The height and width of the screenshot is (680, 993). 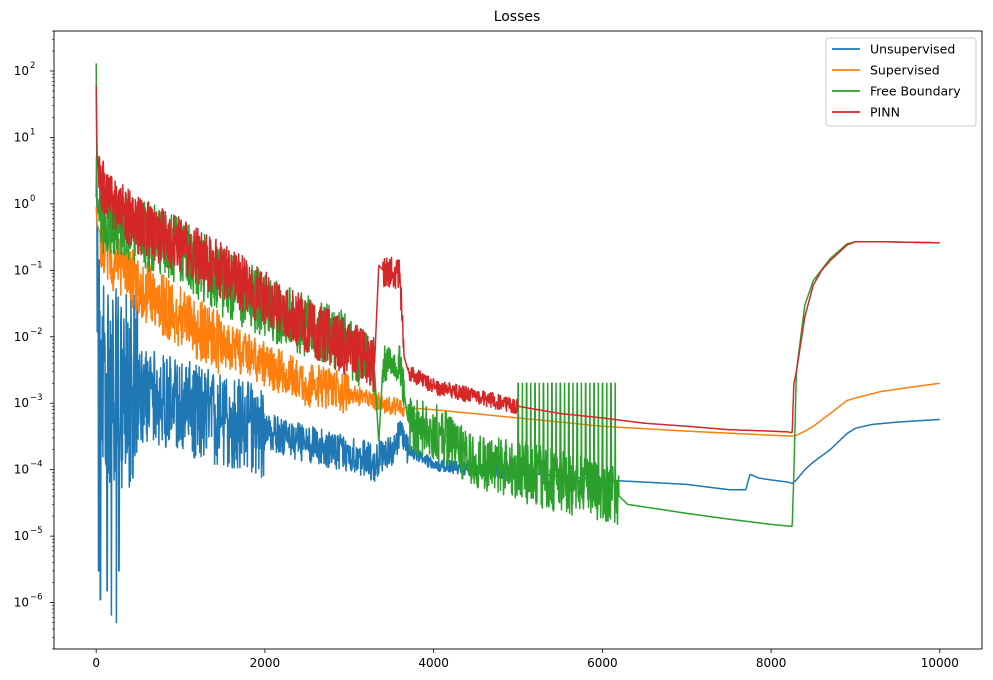 What do you see at coordinates (265, 663) in the screenshot?
I see `x-tick-label: 2000` at bounding box center [265, 663].